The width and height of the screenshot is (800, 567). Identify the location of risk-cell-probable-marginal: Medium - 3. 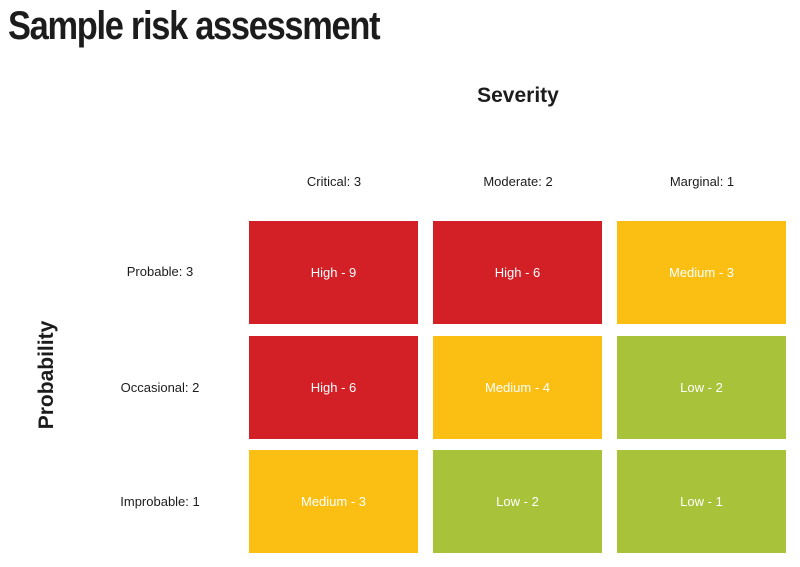
(701, 272).